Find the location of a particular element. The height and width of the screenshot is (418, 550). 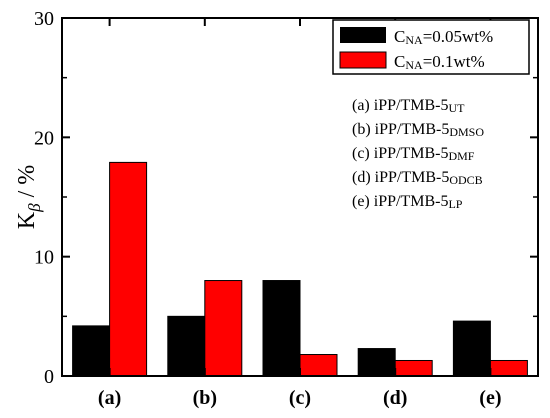

note-d-sub: ODCB is located at coordinates (465, 180).